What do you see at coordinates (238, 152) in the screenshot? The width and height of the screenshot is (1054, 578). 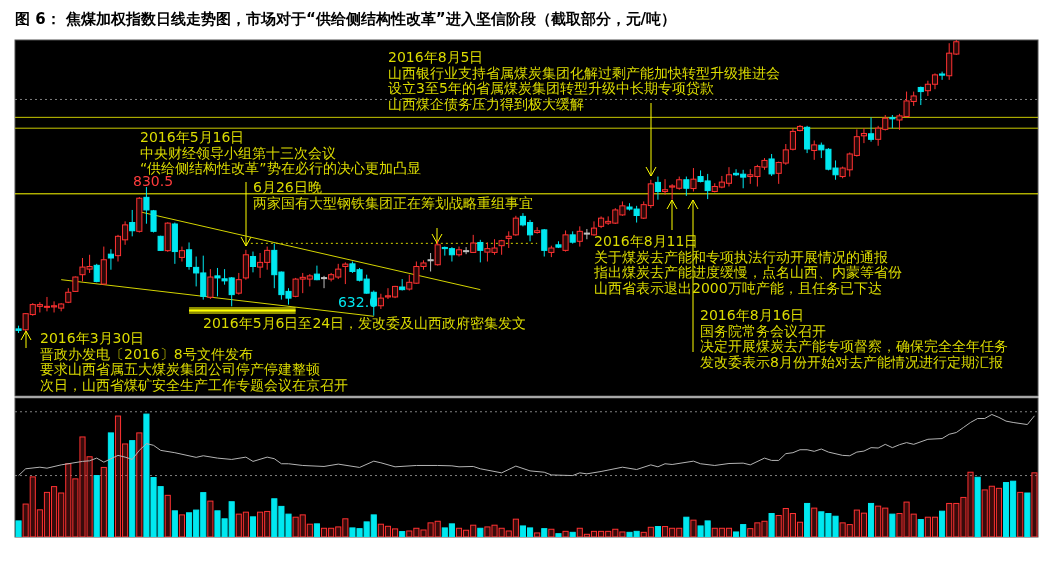 I see `annotation: 中央财经领导小组第十三次会议` at bounding box center [238, 152].